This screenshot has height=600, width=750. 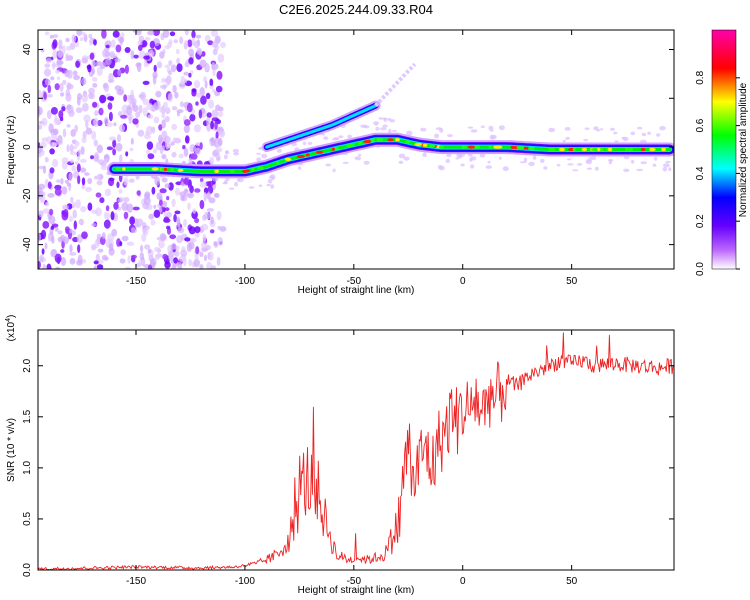 I want to click on spectrogram-y-axis-label: Frequency (Hz), so click(x=11, y=150).